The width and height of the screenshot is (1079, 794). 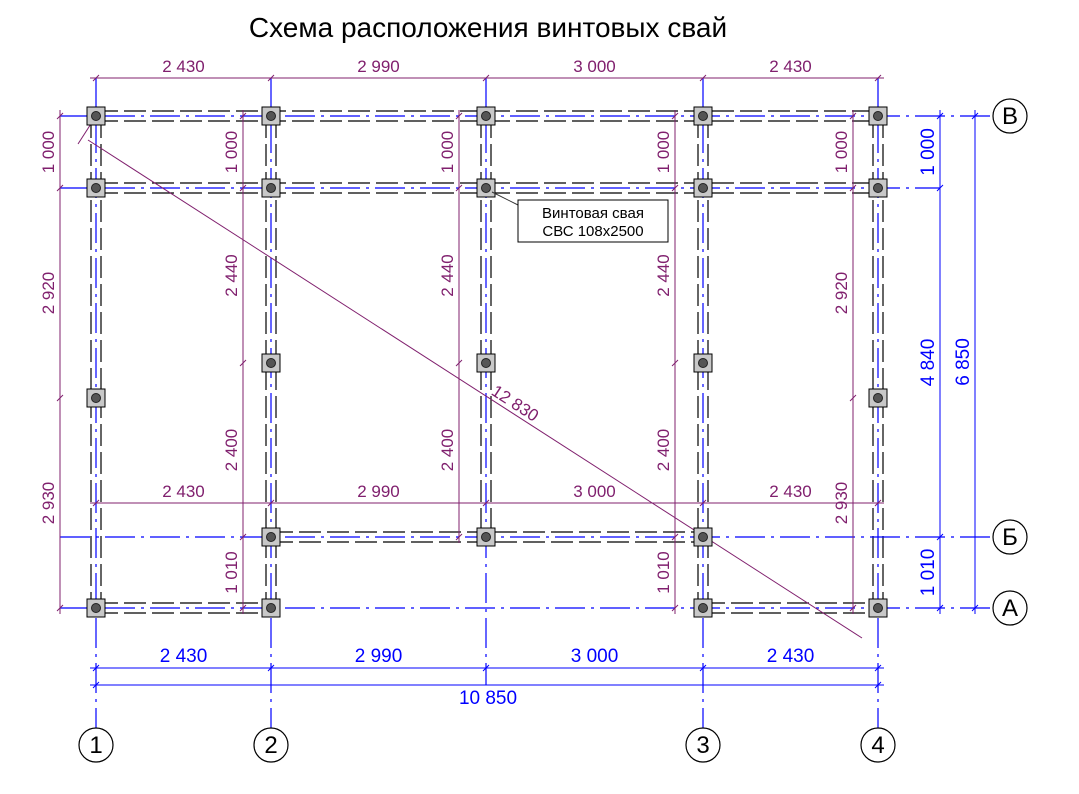 What do you see at coordinates (48, 293) in the screenshot?
I see `dimension-label: 2 920` at bounding box center [48, 293].